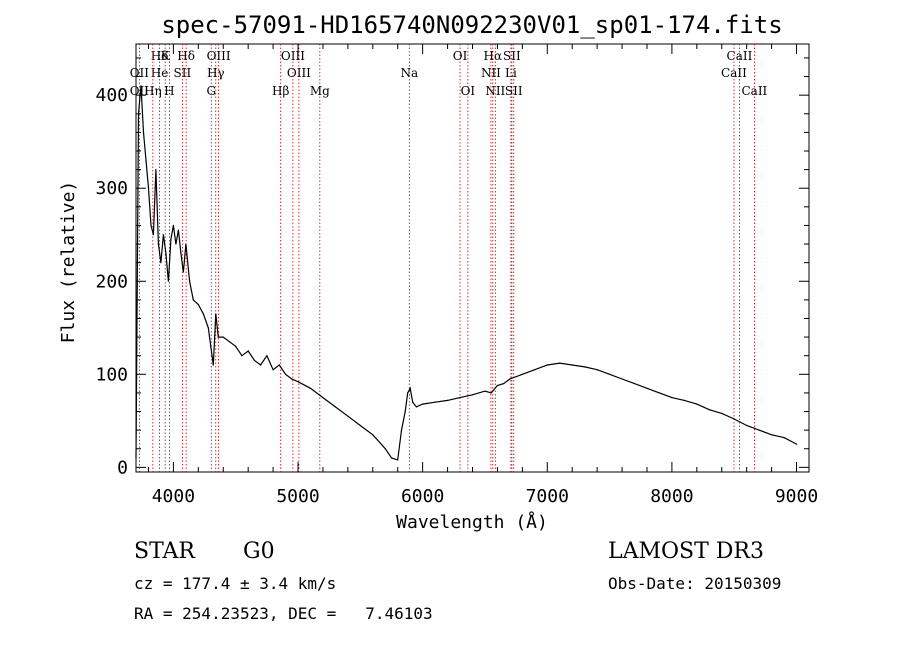 This screenshot has width=900, height=649. Describe the element at coordinates (111, 188) in the screenshot. I see `y-tick-label: 300` at that location.